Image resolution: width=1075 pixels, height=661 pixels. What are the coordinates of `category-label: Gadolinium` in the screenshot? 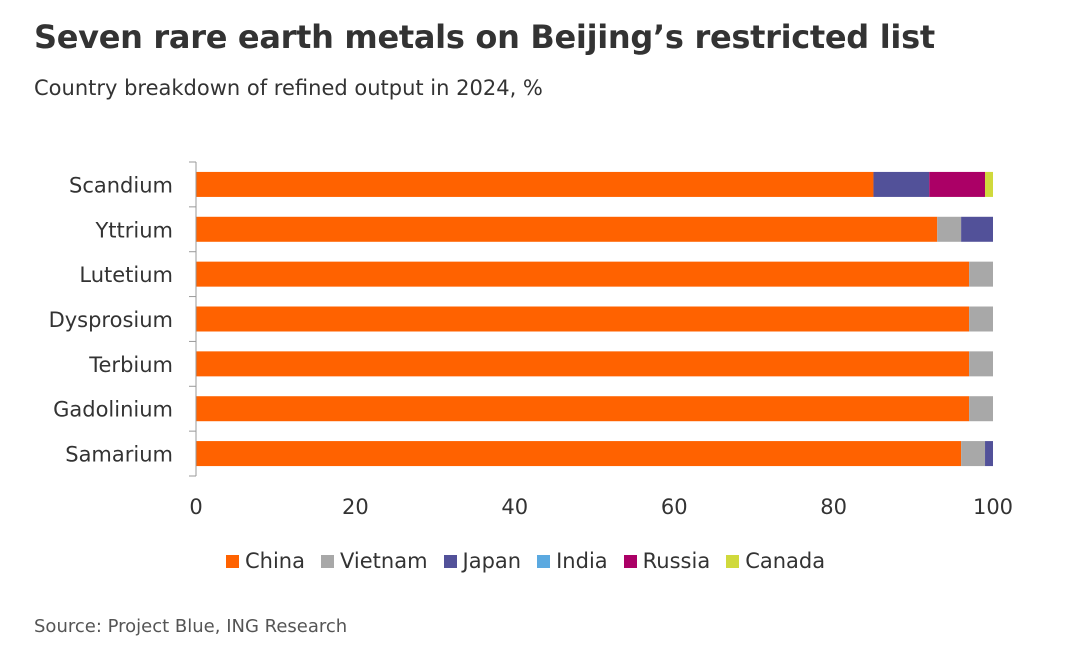 It's located at (113, 410).